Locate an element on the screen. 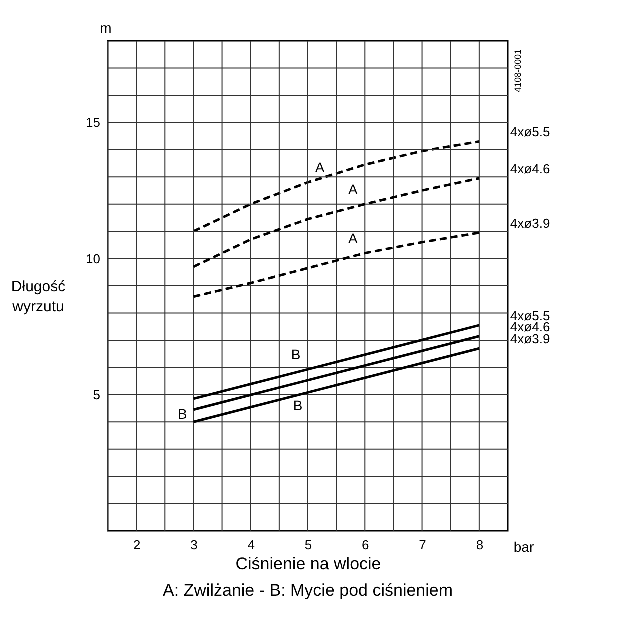 This screenshot has height=628, width=631. text: bar is located at coordinates (524, 547).